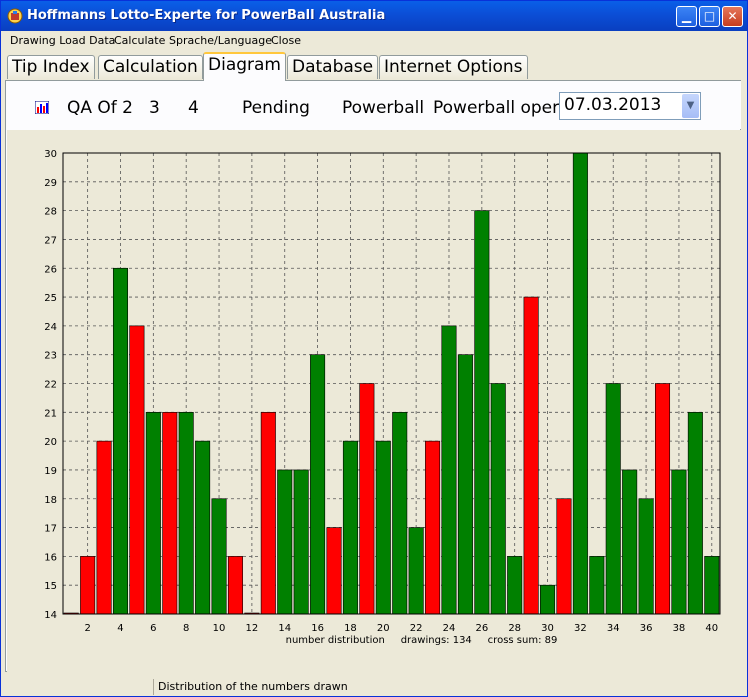 The width and height of the screenshot is (748, 697). What do you see at coordinates (350, 628) in the screenshot?
I see `x-tick-label: 18` at bounding box center [350, 628].